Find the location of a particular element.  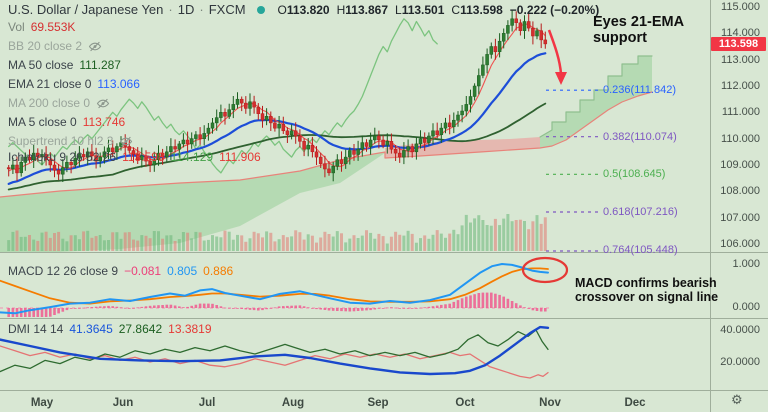

time-axis-month: Sep is located at coordinates (378, 403).